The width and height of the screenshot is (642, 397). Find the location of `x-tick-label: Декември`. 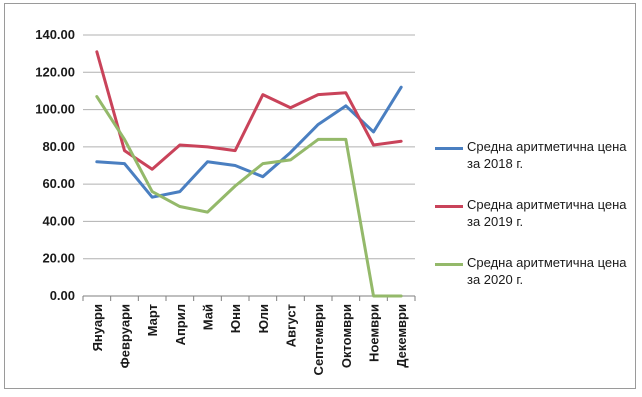

x-tick-label: Декември is located at coordinates (401, 336).